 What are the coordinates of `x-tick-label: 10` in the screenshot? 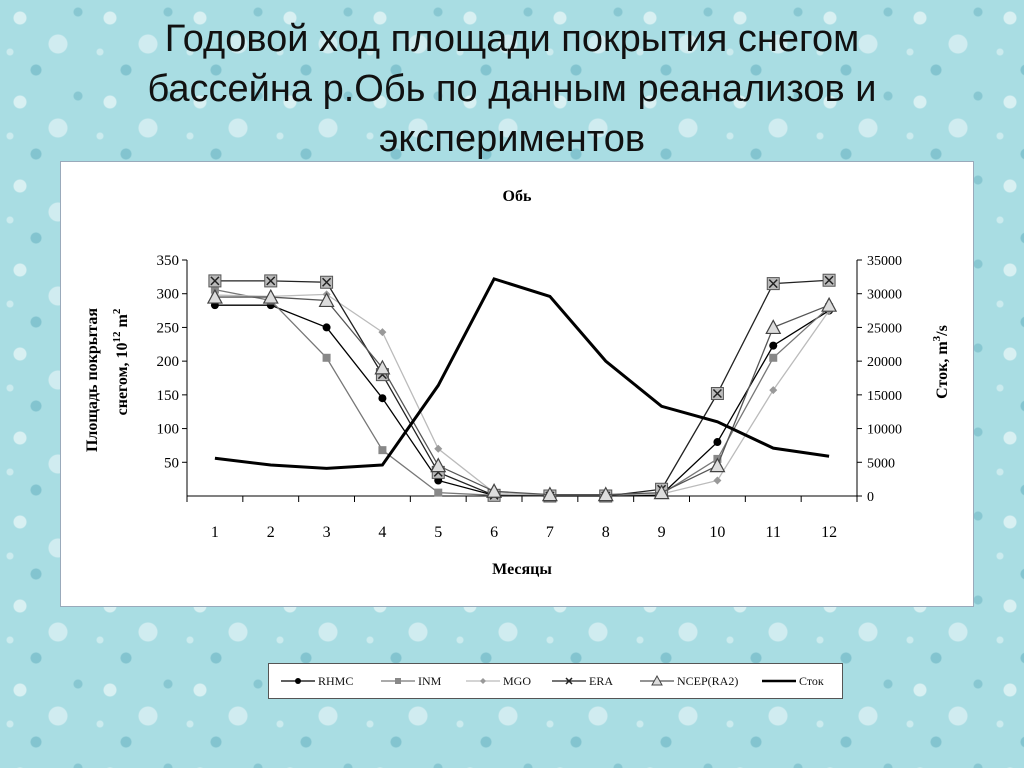 It's located at (717, 532).